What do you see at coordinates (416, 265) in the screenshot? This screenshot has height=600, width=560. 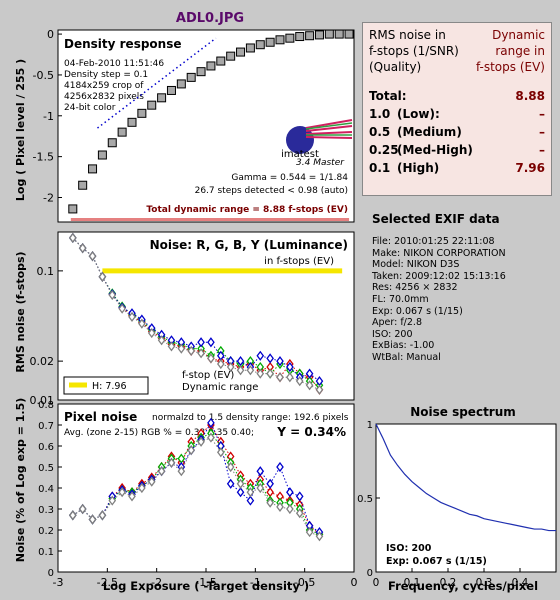 I see `exif-line: Model: NIKON D3S` at bounding box center [416, 265].